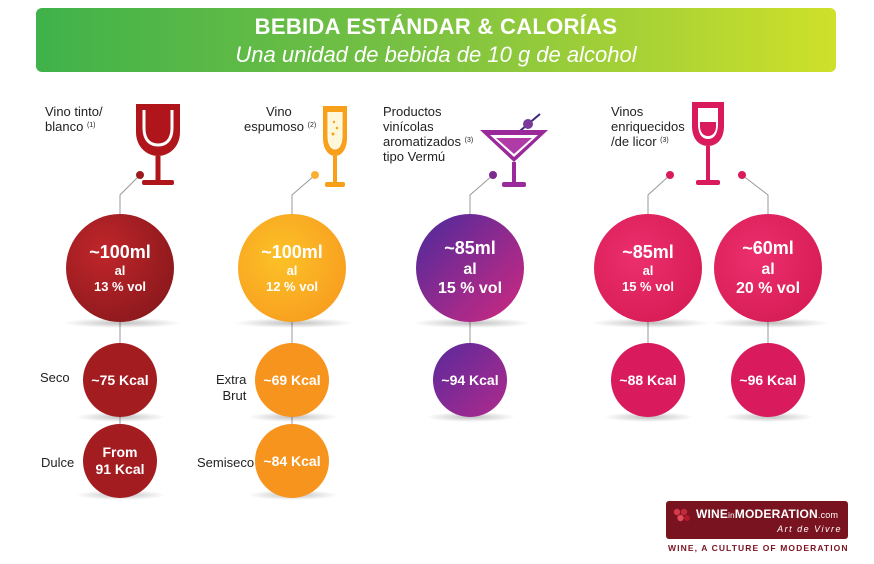 The width and height of the screenshot is (874, 564). I want to click on aromatized-abv: 15 % vol, so click(470, 288).